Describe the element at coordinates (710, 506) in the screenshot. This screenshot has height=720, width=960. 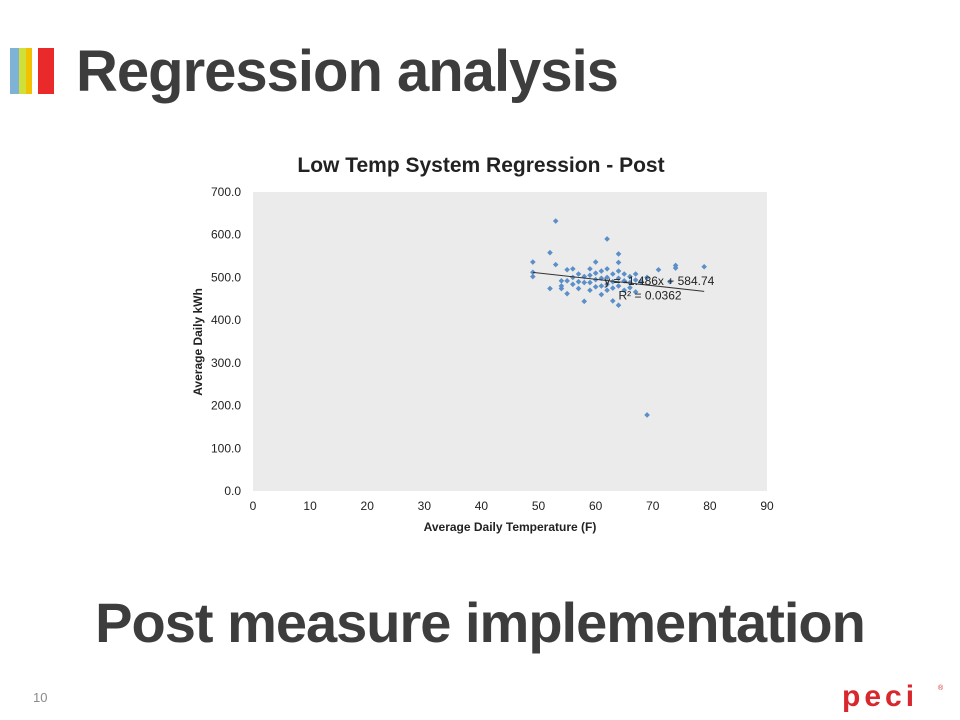
I see `x-tick-label: 80` at that location.